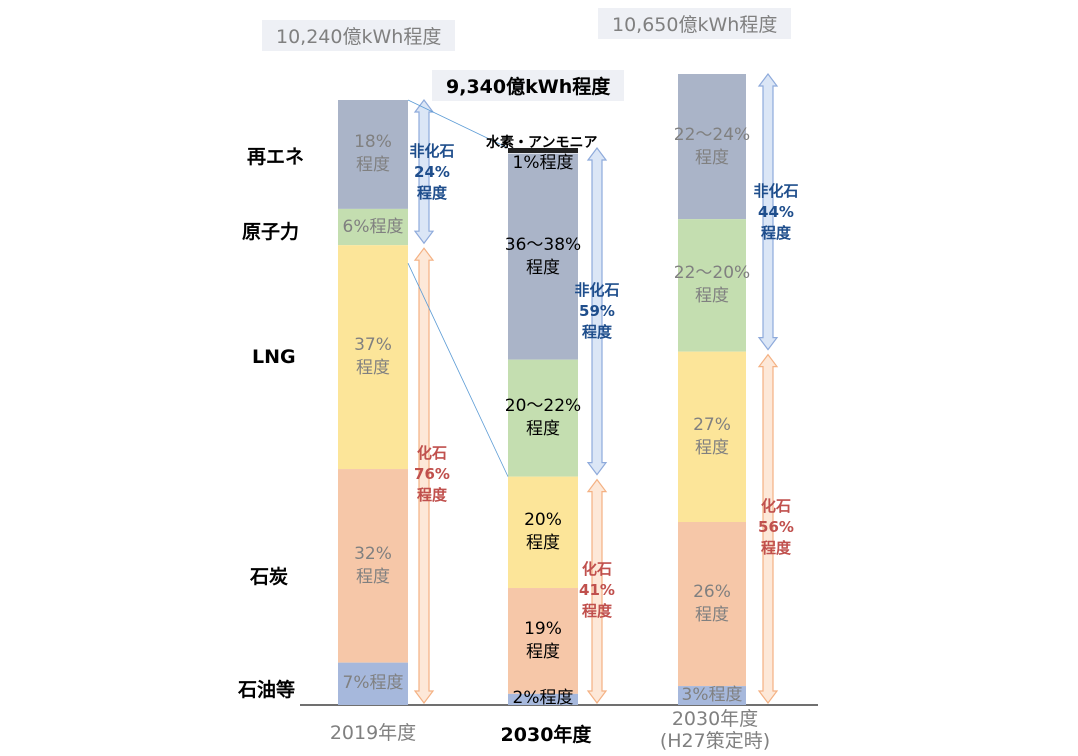 The image size is (1078, 756). I want to click on guide-line-top, so click(458, 124).